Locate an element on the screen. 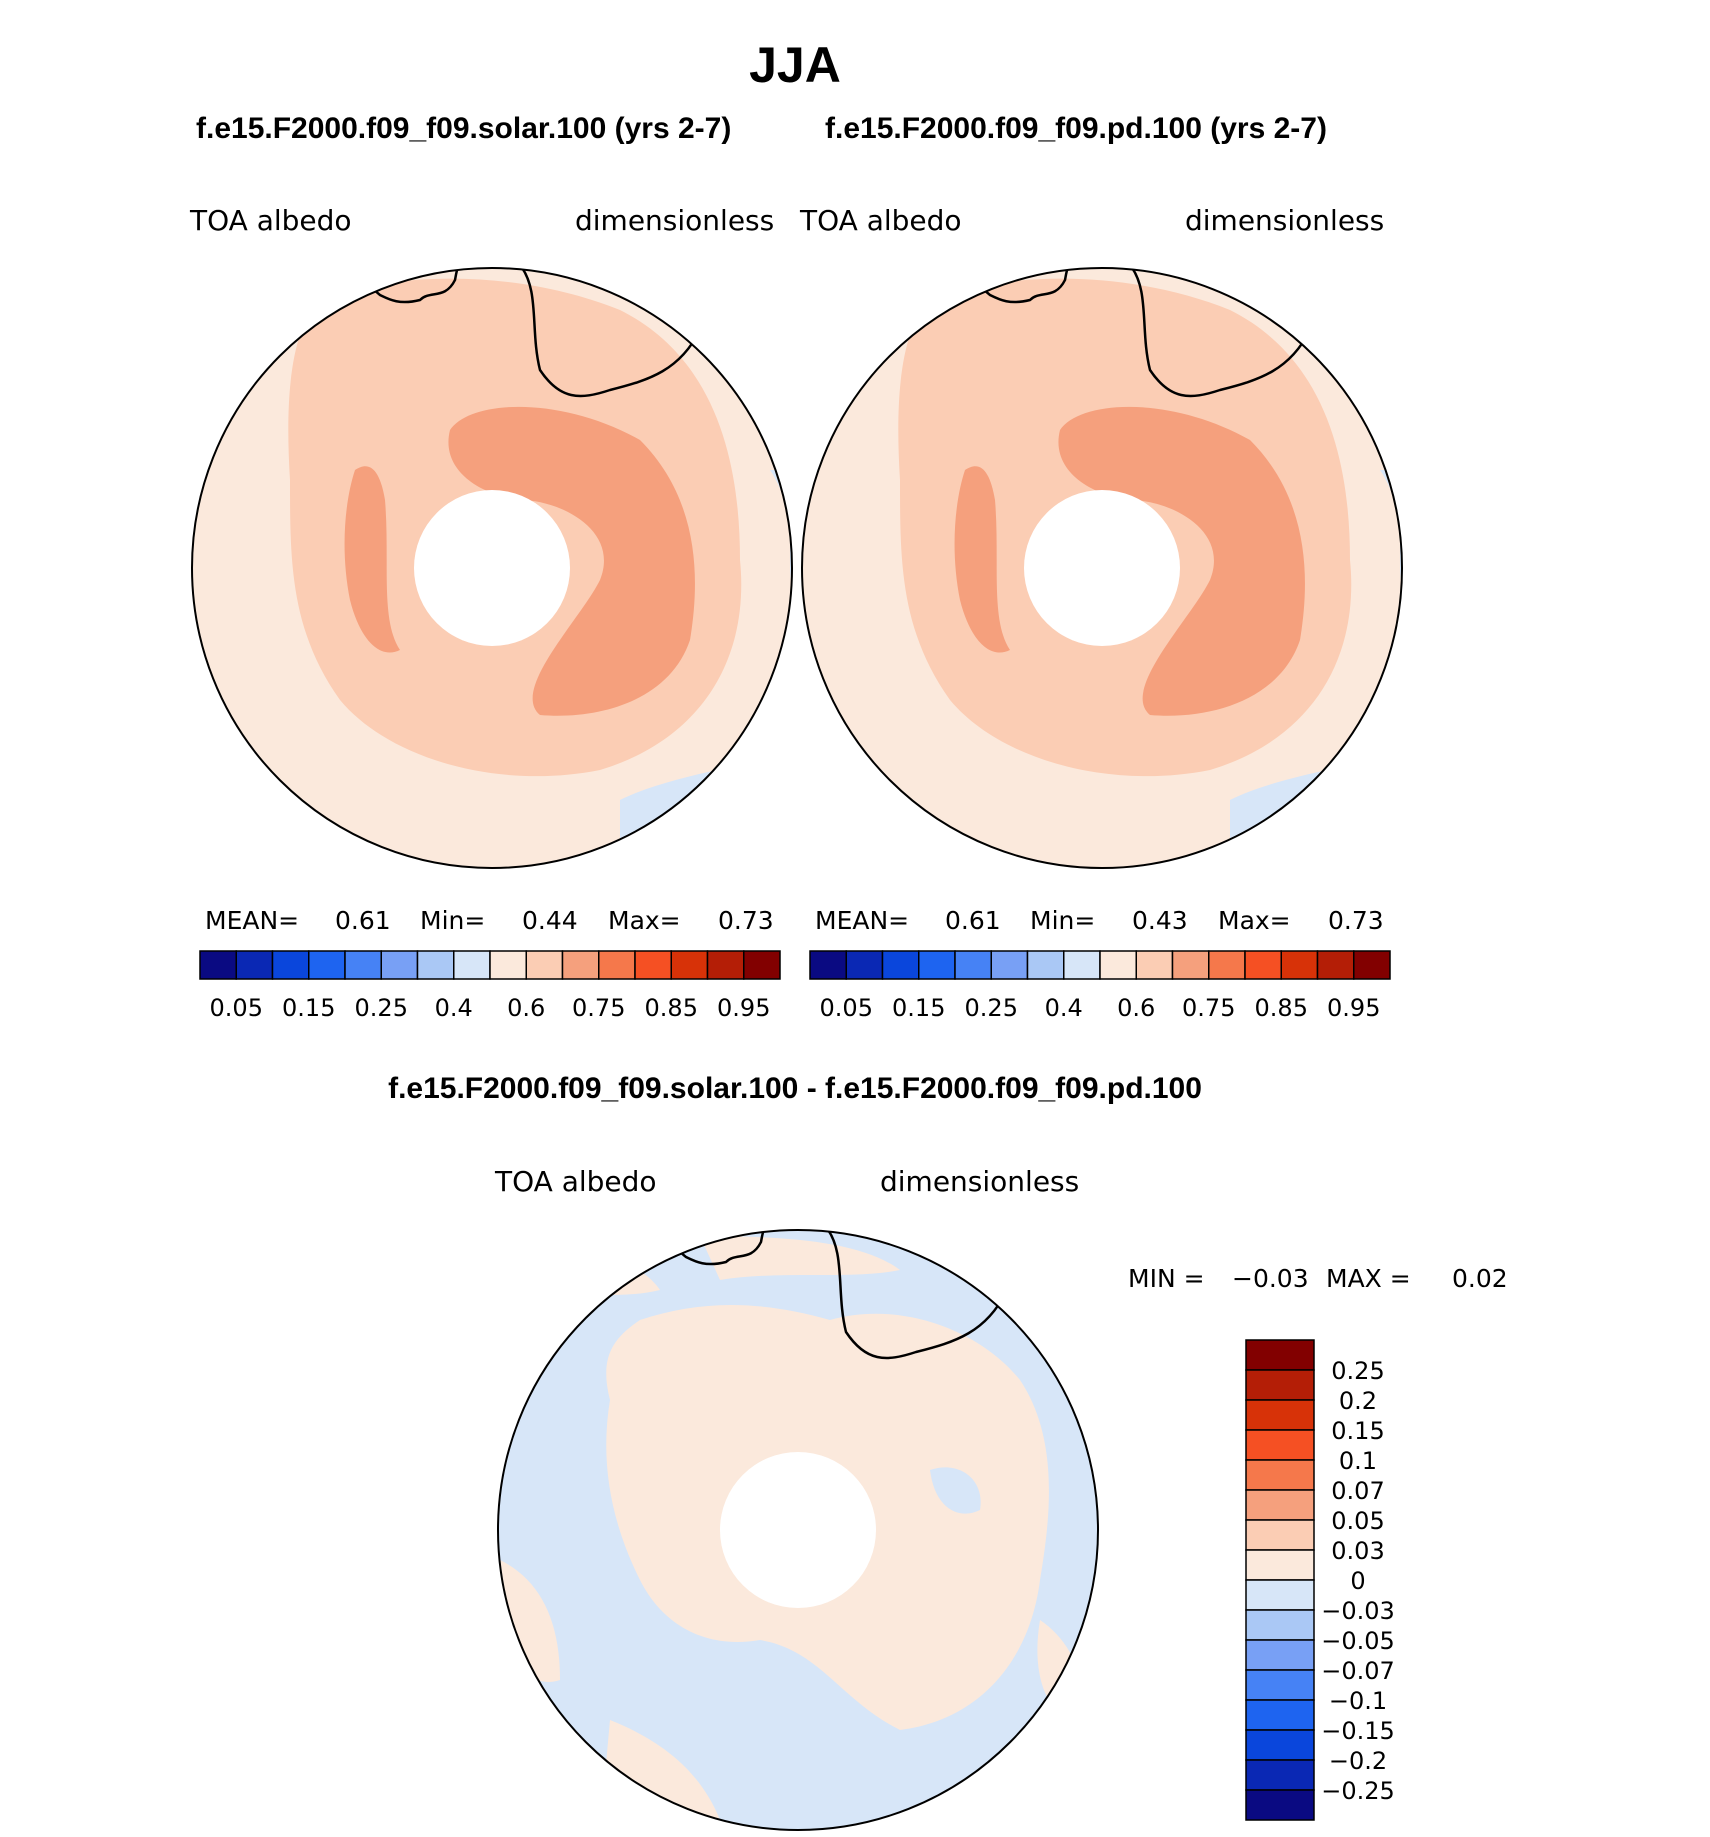  left-units-label: dimensionless is located at coordinates (675, 220).